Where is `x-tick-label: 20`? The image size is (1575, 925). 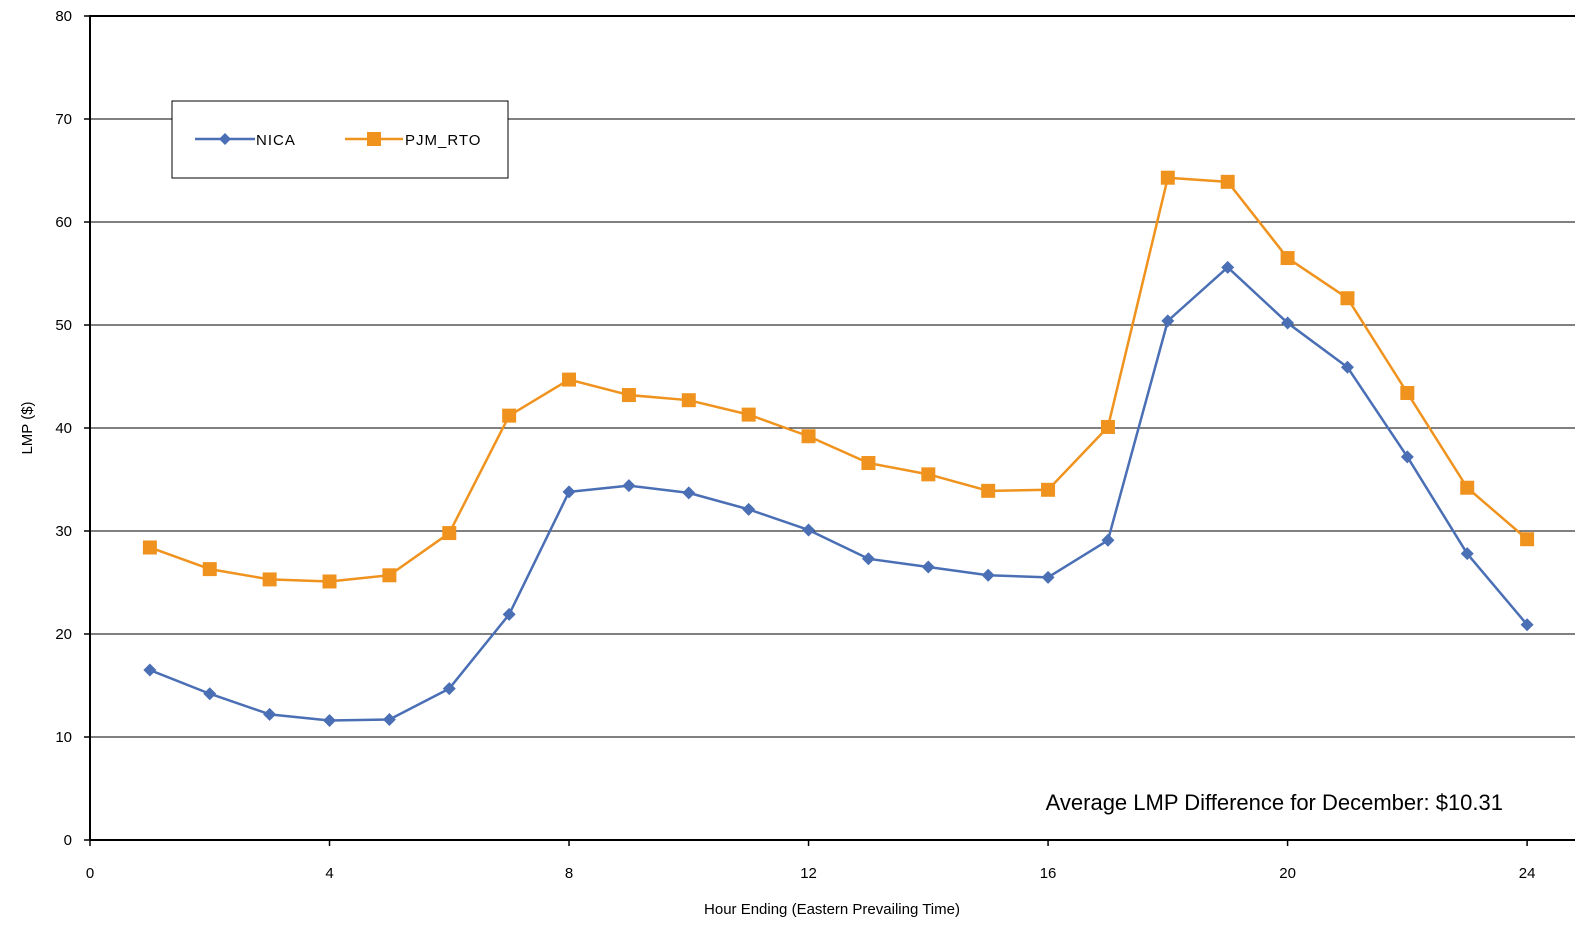
x-tick-label: 20 is located at coordinates (1287, 873).